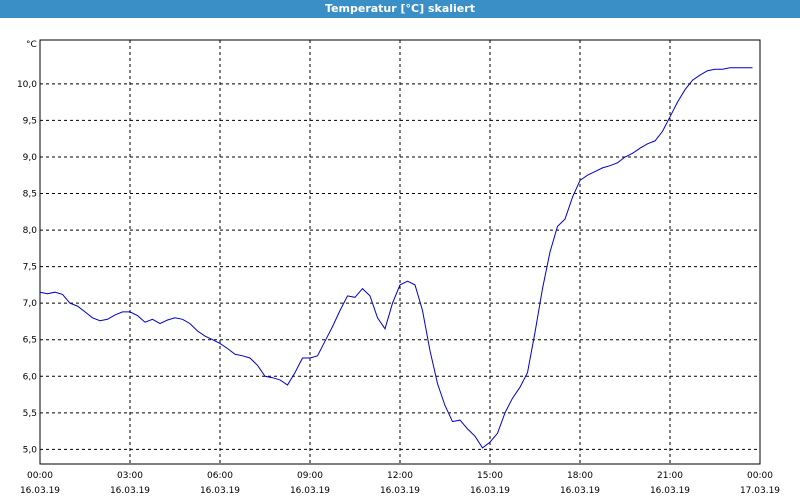 The image size is (800, 500). I want to click on y-tick-label: 10,0, so click(27, 85).